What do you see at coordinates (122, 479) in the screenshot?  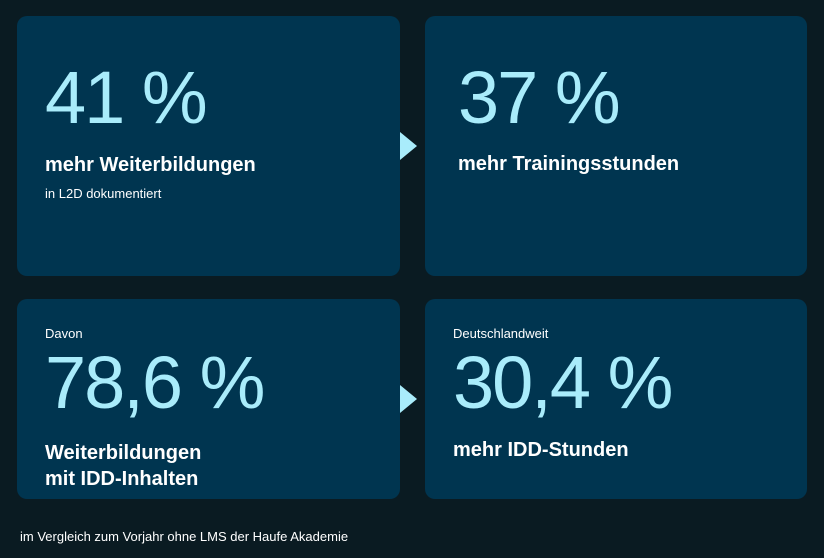 I see `stat-label-line-2: mit IDD-Inhalten` at bounding box center [122, 479].